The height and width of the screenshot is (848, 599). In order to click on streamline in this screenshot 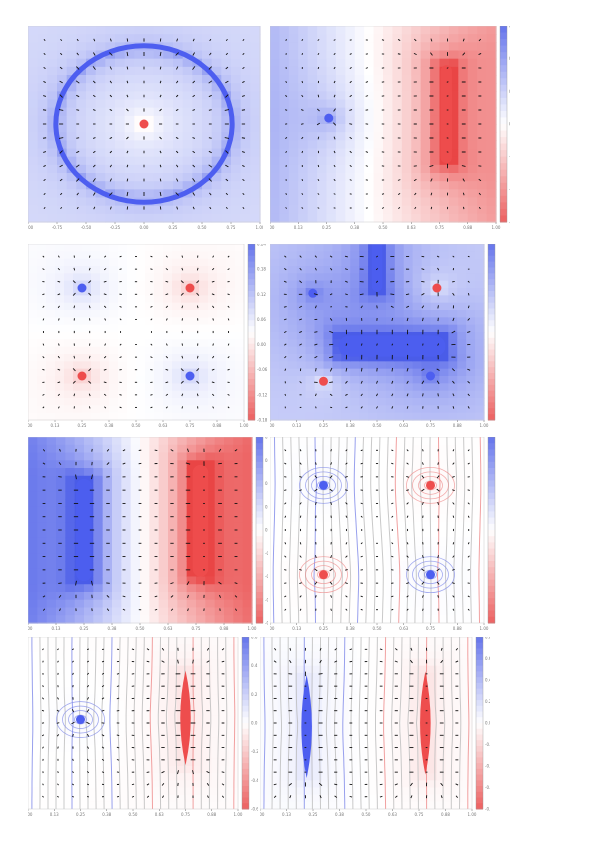, I will do `click(414, 530)`.